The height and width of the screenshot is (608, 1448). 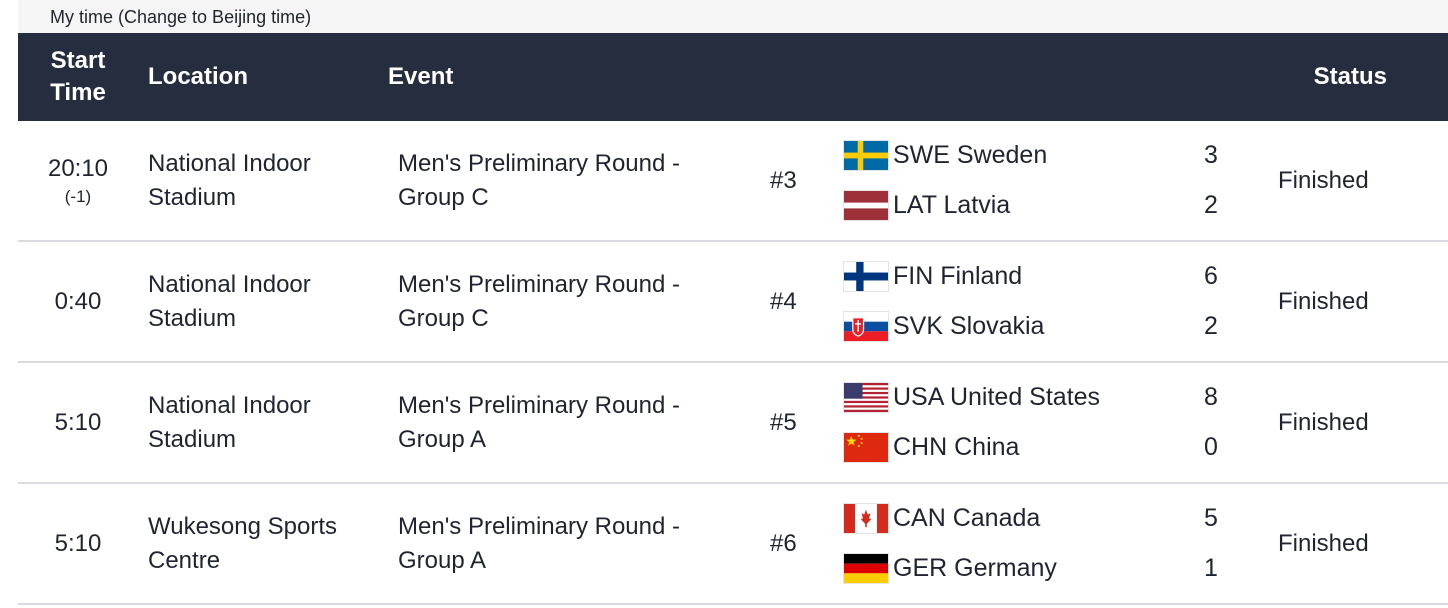 I want to click on teams-cell: FIN Finland 6 SVK Slovakia 2, so click(x=1043, y=301).